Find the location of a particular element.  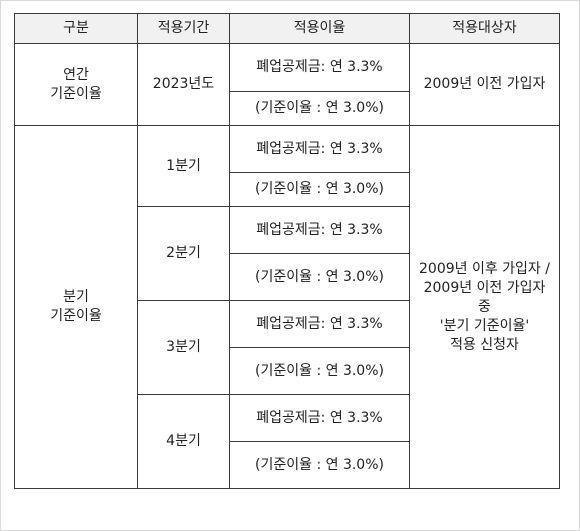

q3-rate-main: 폐업공제금: 연 3.3% is located at coordinates (319, 324).